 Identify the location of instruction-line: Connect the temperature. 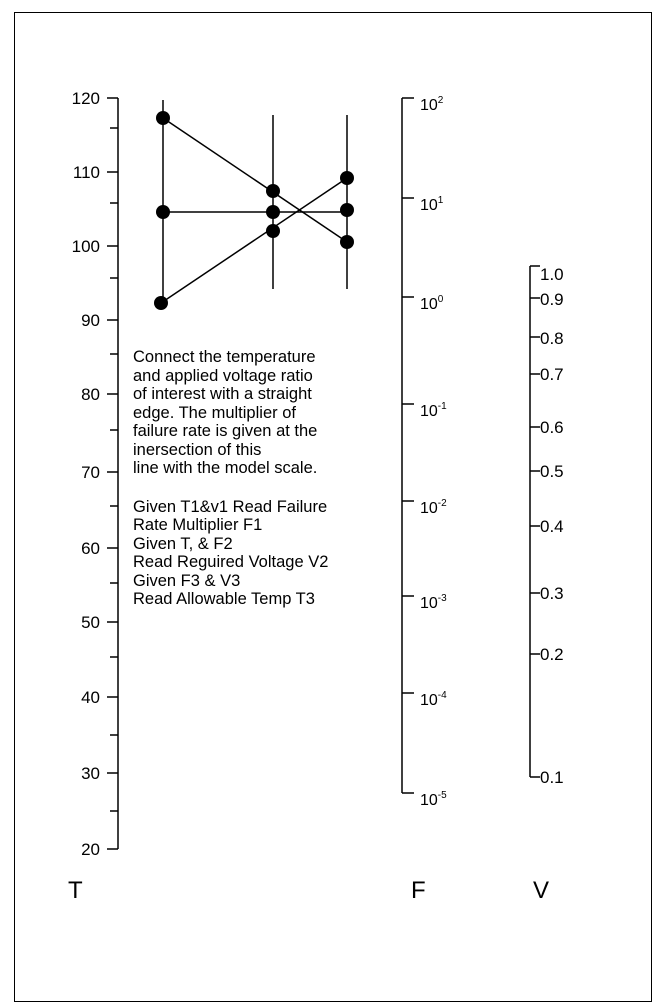
(224, 357).